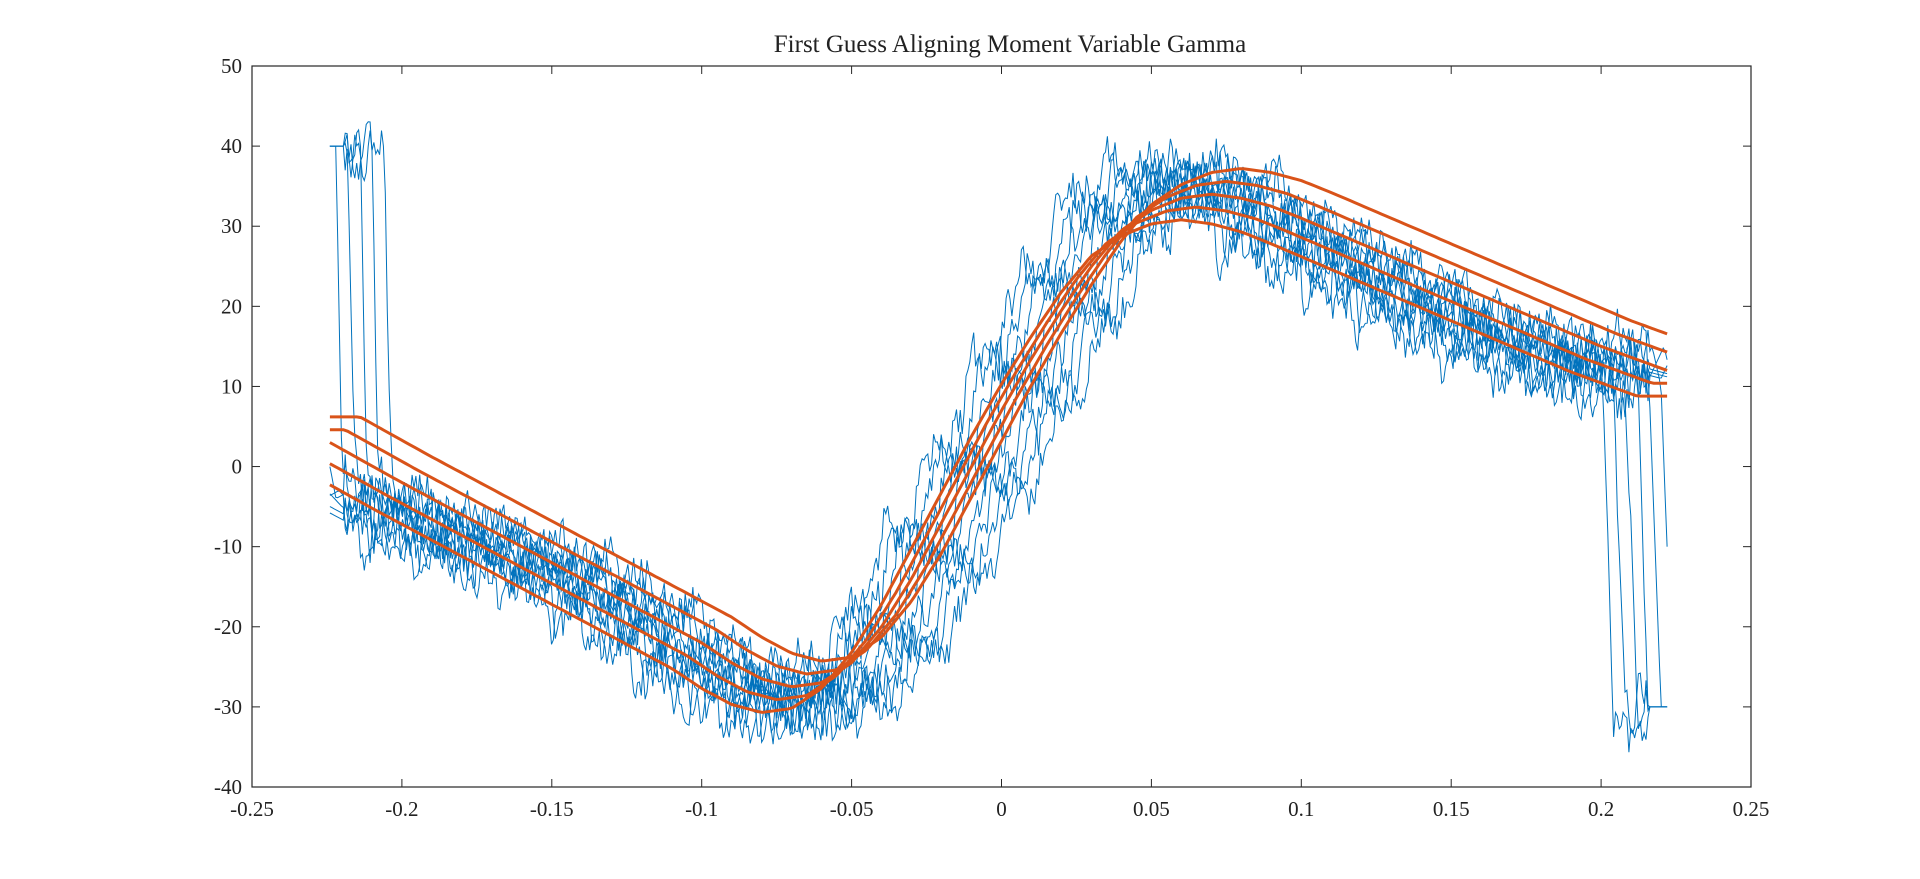  Describe the element at coordinates (1601, 809) in the screenshot. I see `x-tick-label: 0.2` at that location.